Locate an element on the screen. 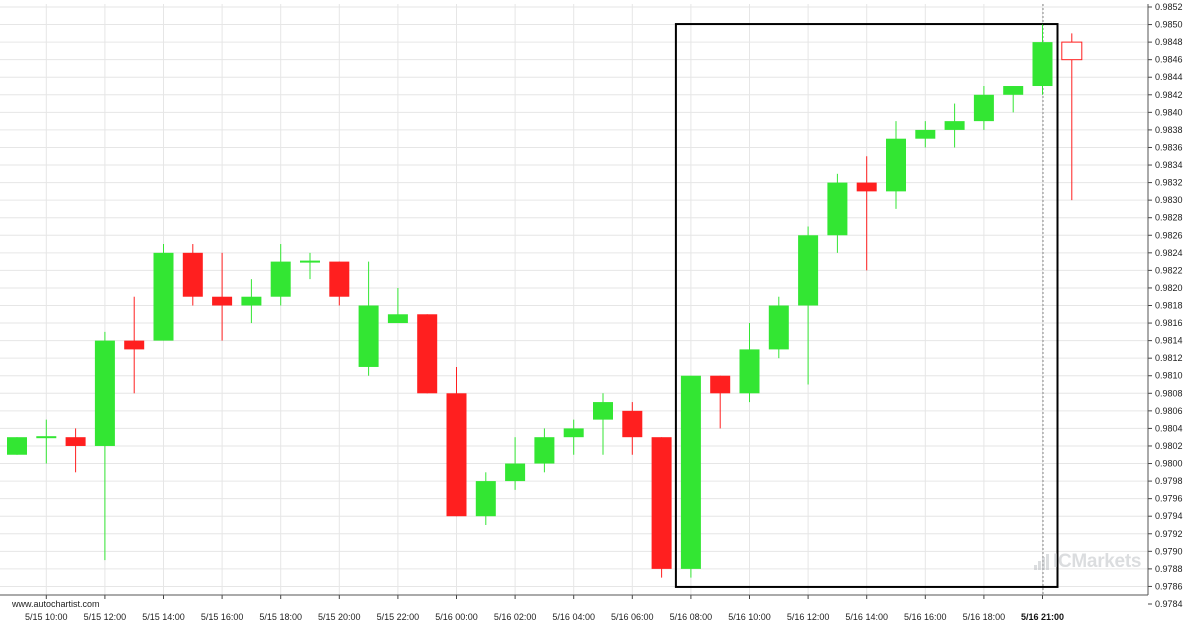 The image size is (1200, 635). y-tick-label: 0.9844 is located at coordinates (1169, 77).